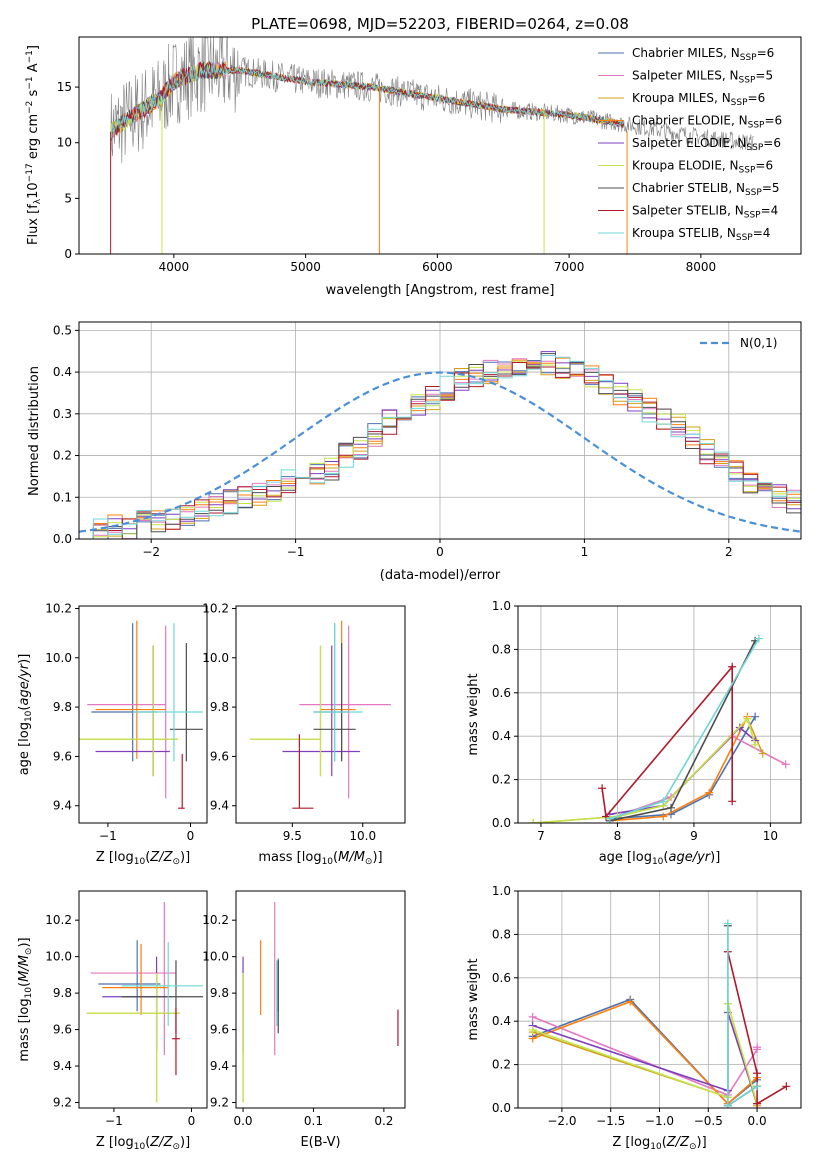 The image size is (819, 1170). I want to click on y-tick-label: 5, so click(68, 198).